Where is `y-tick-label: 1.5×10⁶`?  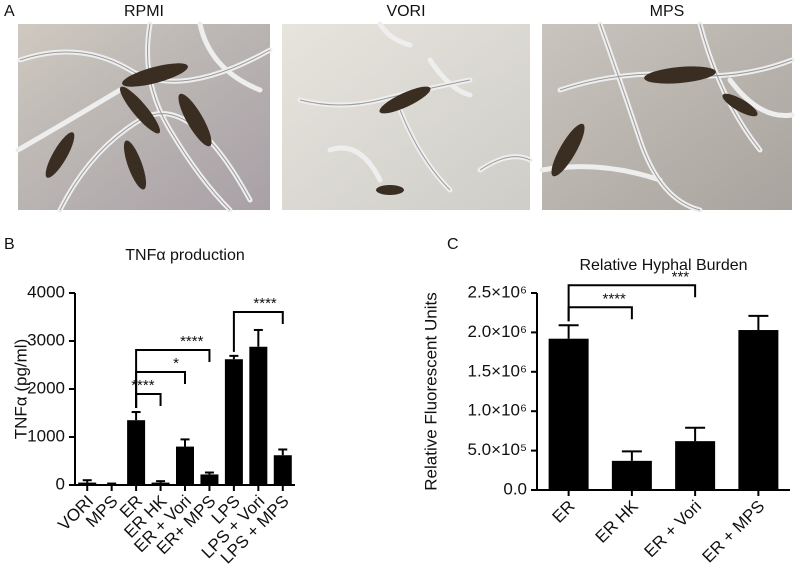
y-tick-label: 1.5×10⁶ is located at coordinates (497, 370).